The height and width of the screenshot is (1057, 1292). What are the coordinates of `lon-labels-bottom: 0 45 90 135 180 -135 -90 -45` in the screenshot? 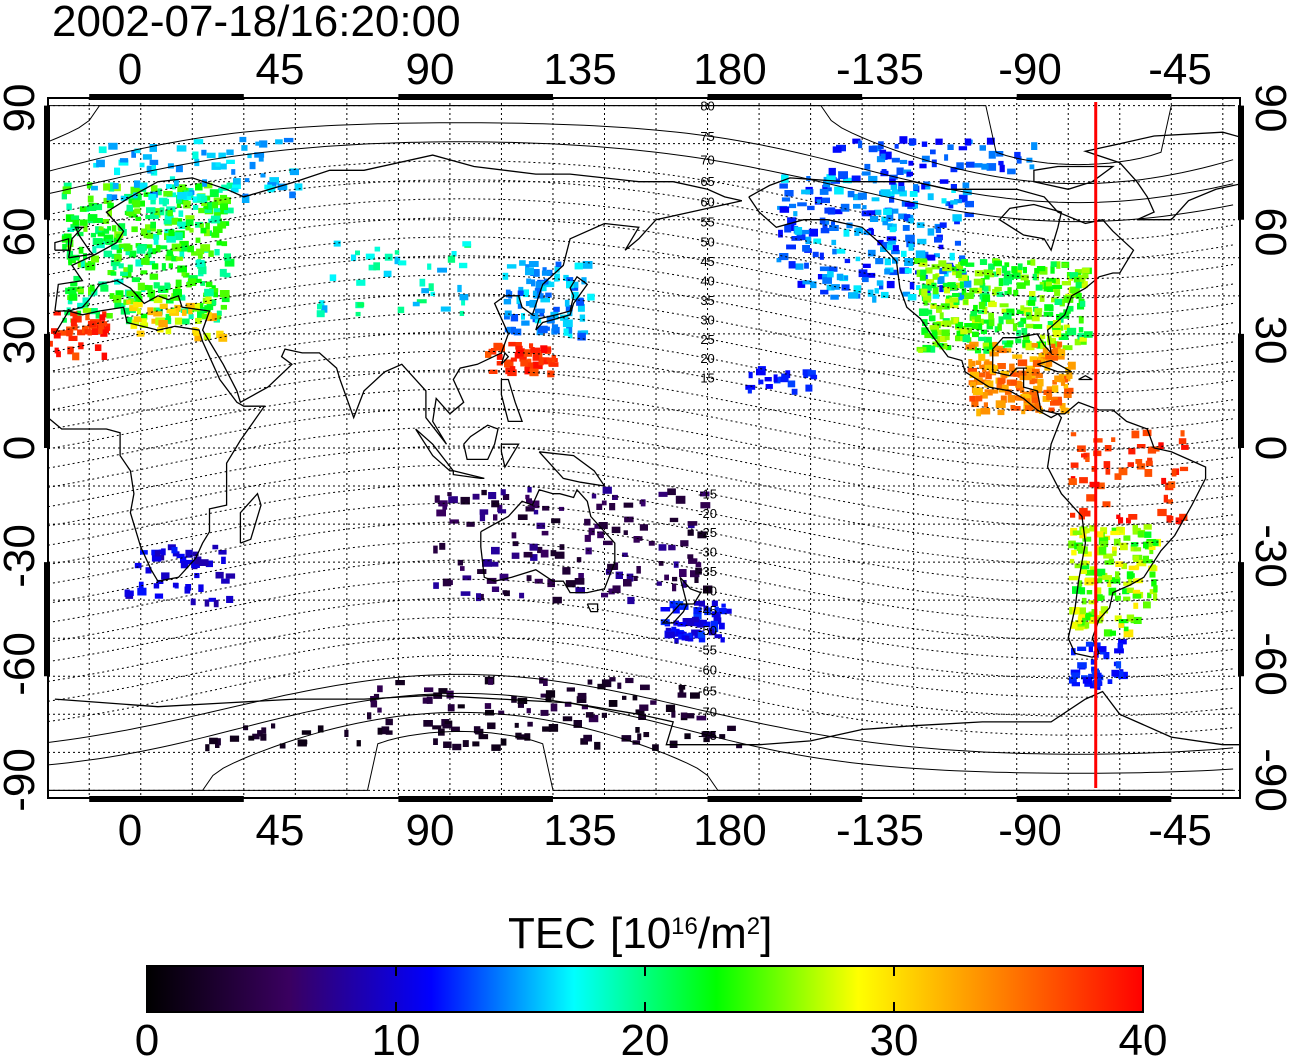 It's located at (665, 830).